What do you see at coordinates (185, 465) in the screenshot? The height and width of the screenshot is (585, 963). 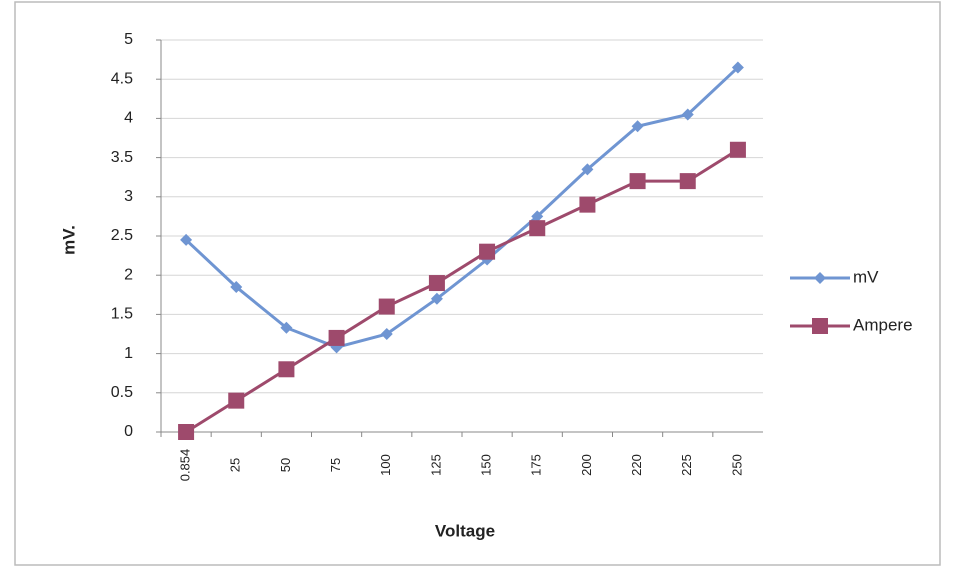 I see `x-tick-label: 0.854` at bounding box center [185, 465].